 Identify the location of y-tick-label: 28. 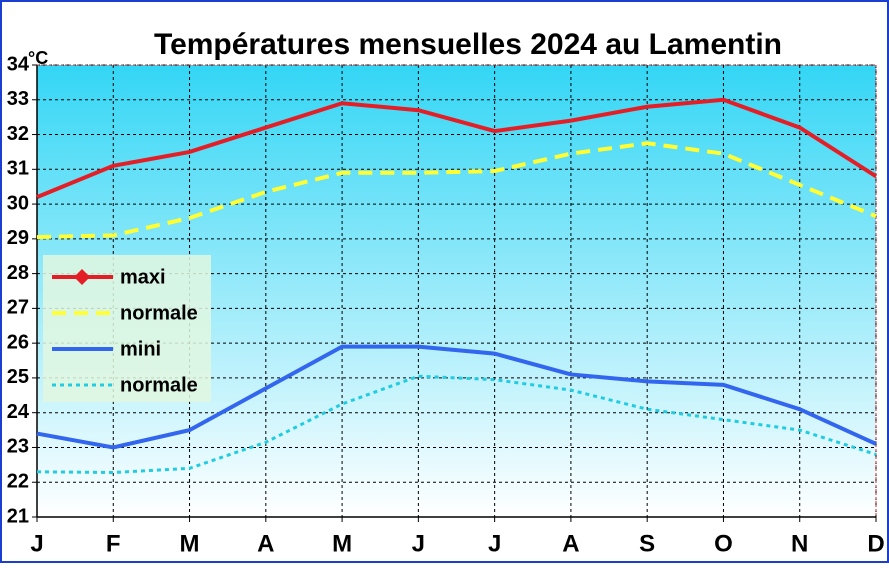
(18, 273).